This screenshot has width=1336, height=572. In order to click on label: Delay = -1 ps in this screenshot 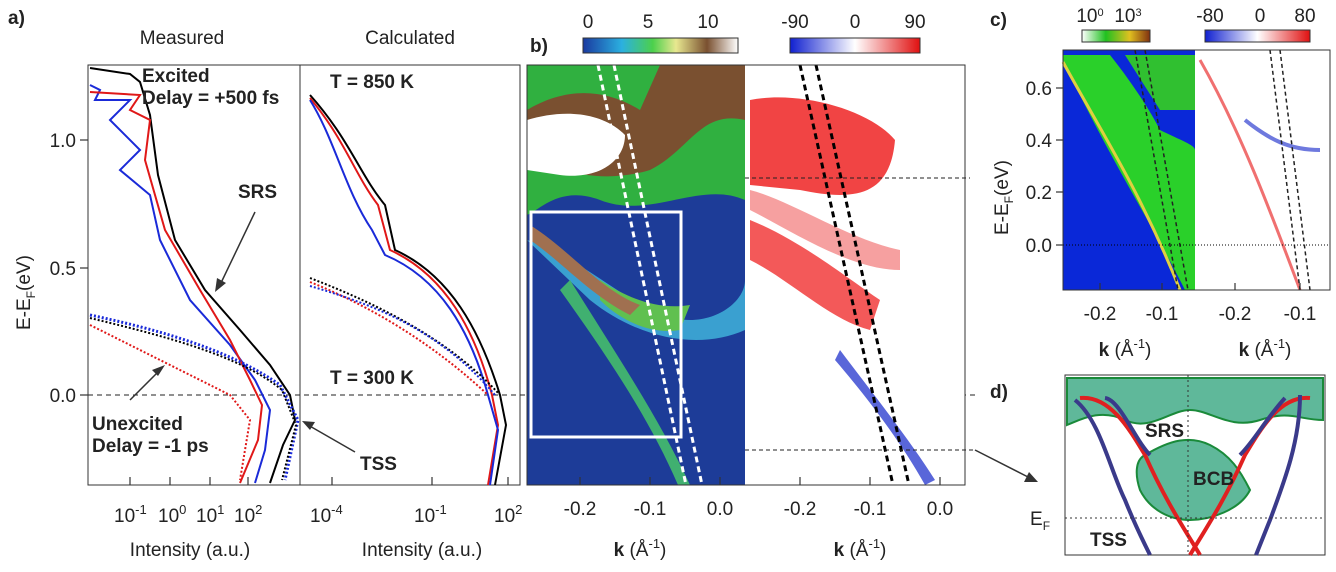, I will do `click(150, 446)`.